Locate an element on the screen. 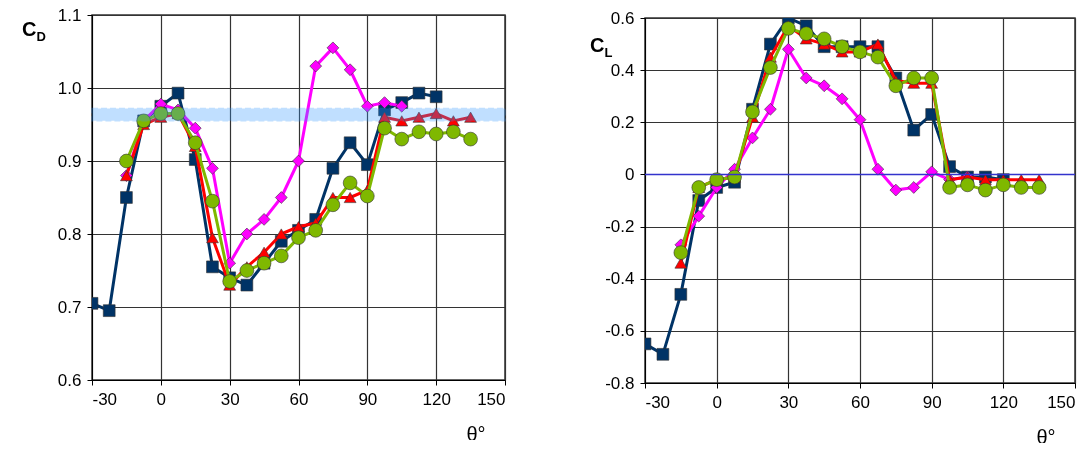  y-tick-label: -0.4 is located at coordinates (620, 279).